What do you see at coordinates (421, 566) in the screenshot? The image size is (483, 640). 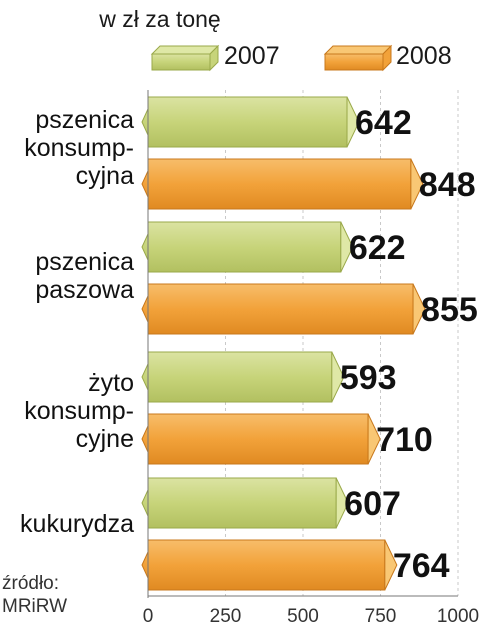 I see `value-label-4-2008: 764` at bounding box center [421, 566].